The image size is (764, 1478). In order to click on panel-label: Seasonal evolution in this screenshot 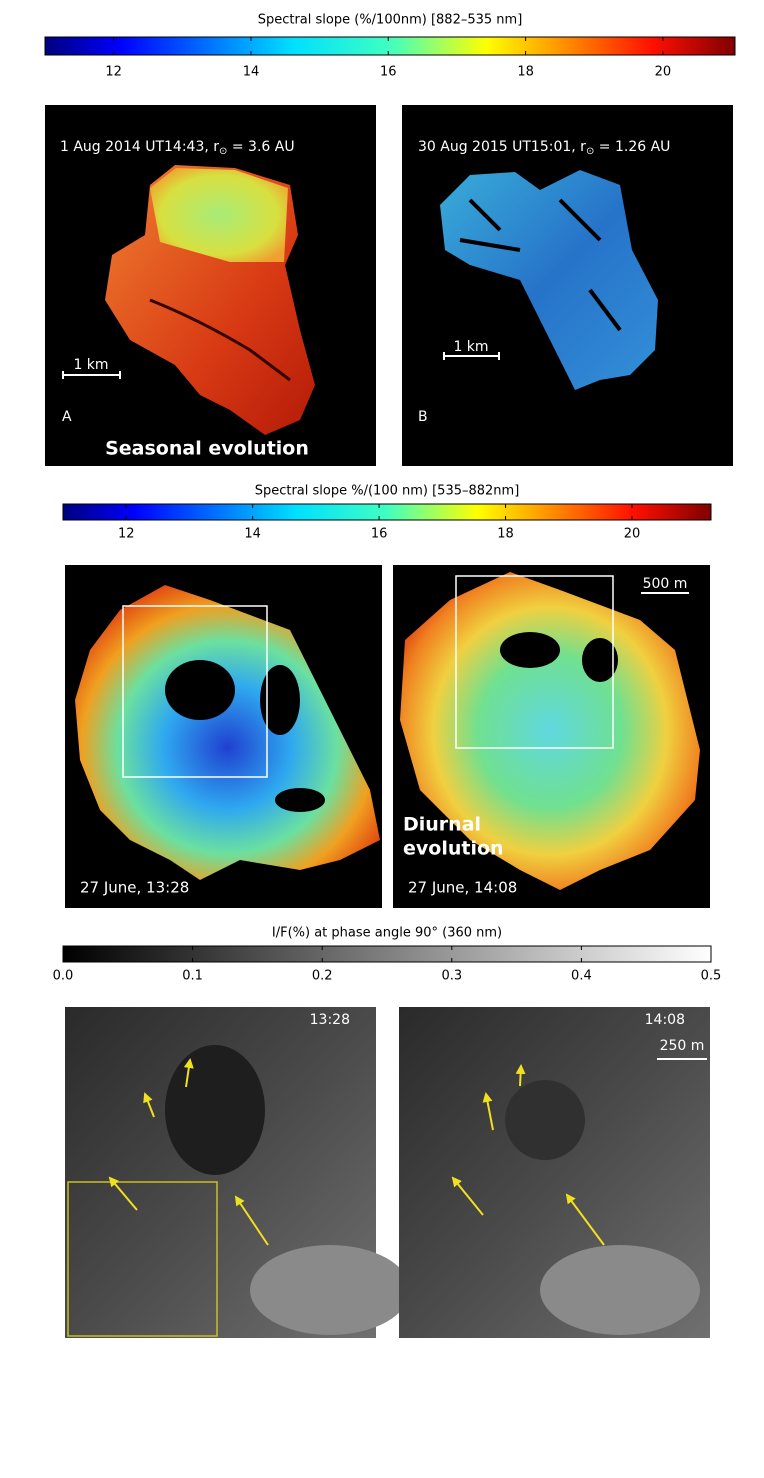, I will do `click(207, 449)`.